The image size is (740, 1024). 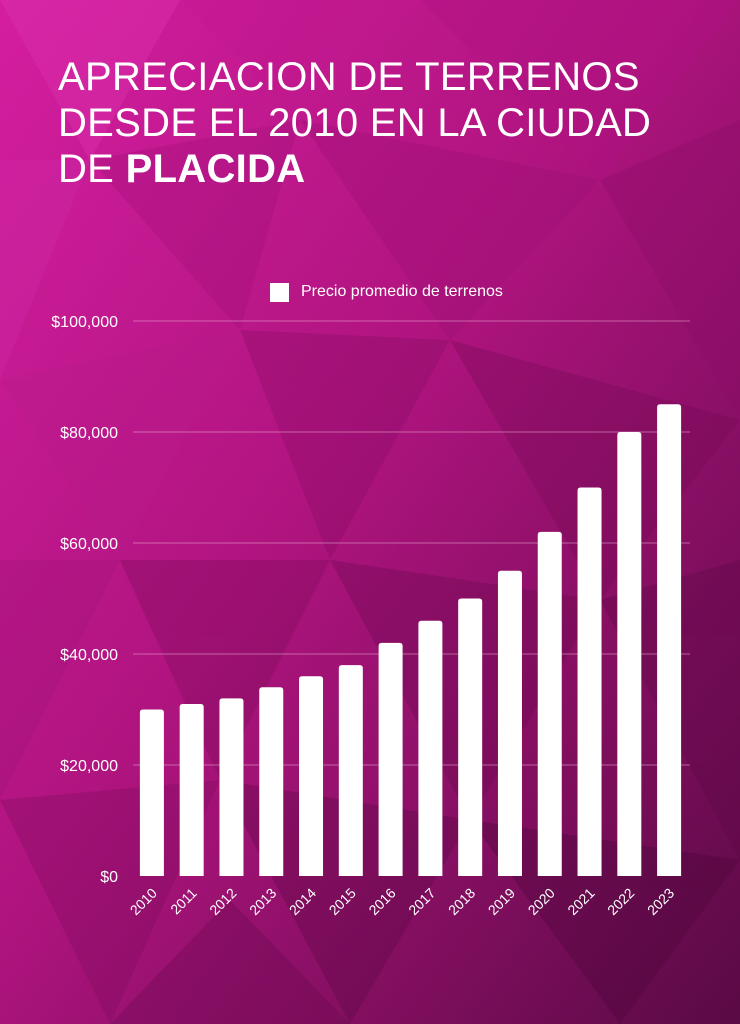 I want to click on x-tick-label: 2017, so click(x=421, y=901).